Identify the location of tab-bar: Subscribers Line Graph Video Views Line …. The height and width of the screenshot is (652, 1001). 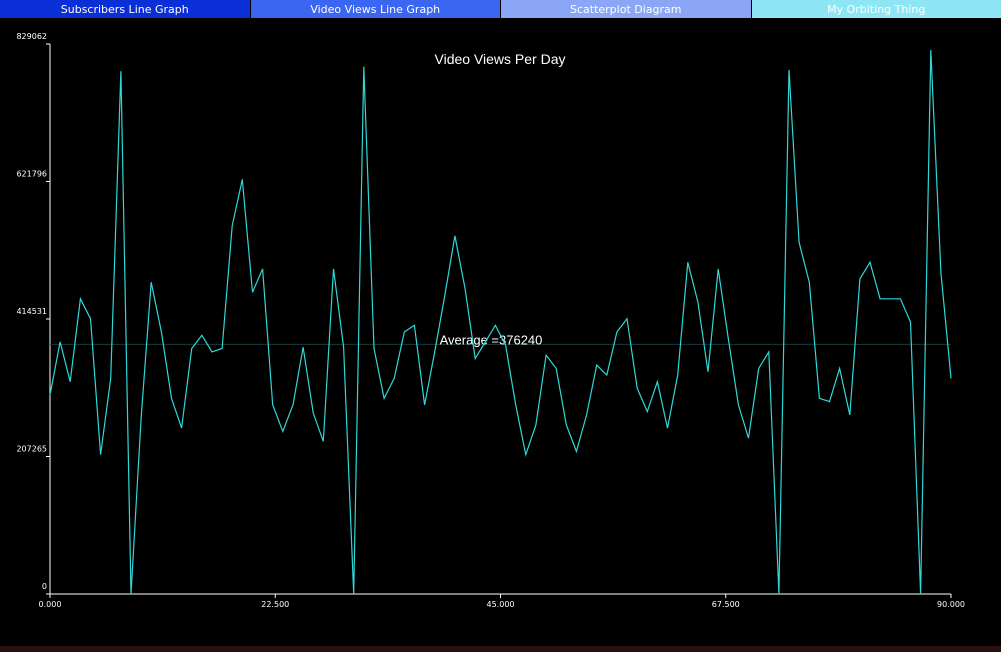
(500, 9).